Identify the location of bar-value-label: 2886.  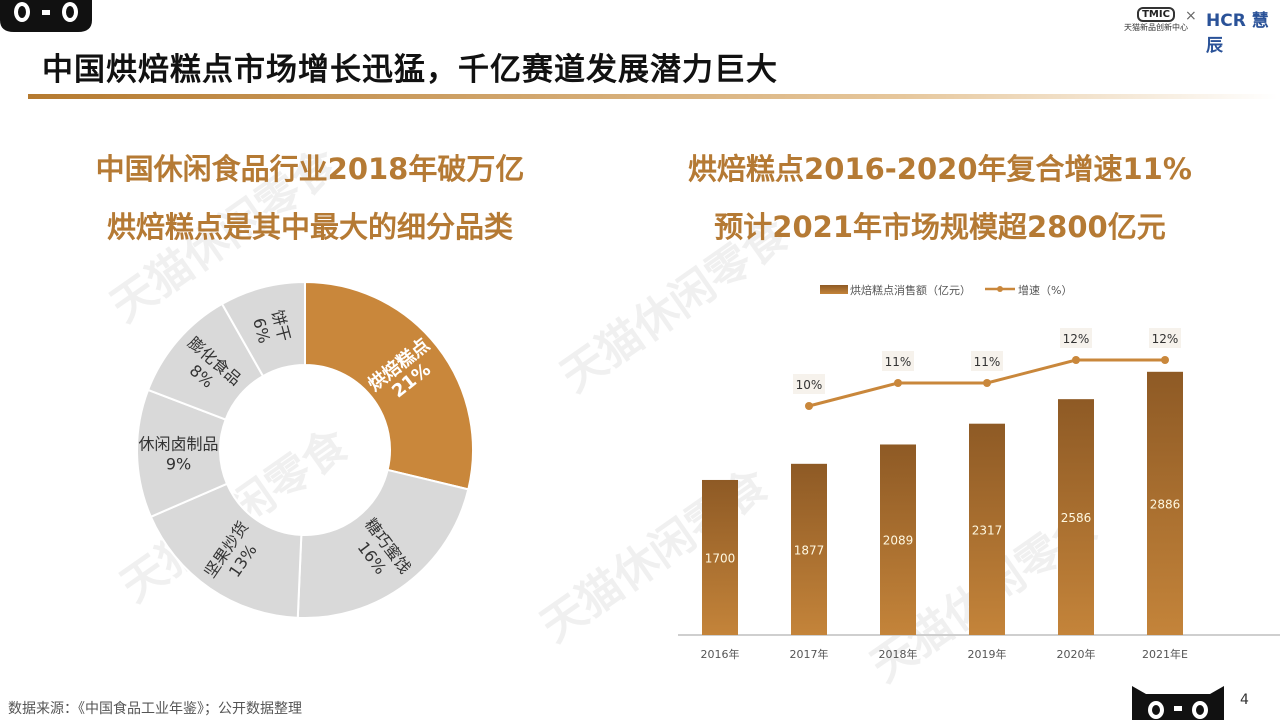
(1165, 504).